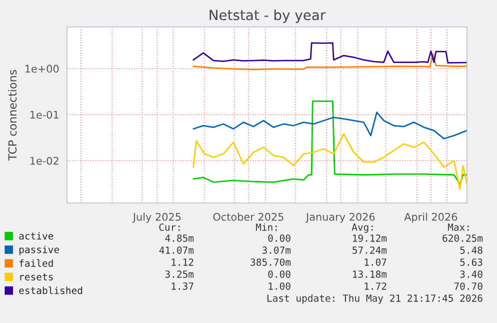 The image size is (497, 323). Describe the element at coordinates (179, 274) in the screenshot. I see `text: 3.25m` at that location.